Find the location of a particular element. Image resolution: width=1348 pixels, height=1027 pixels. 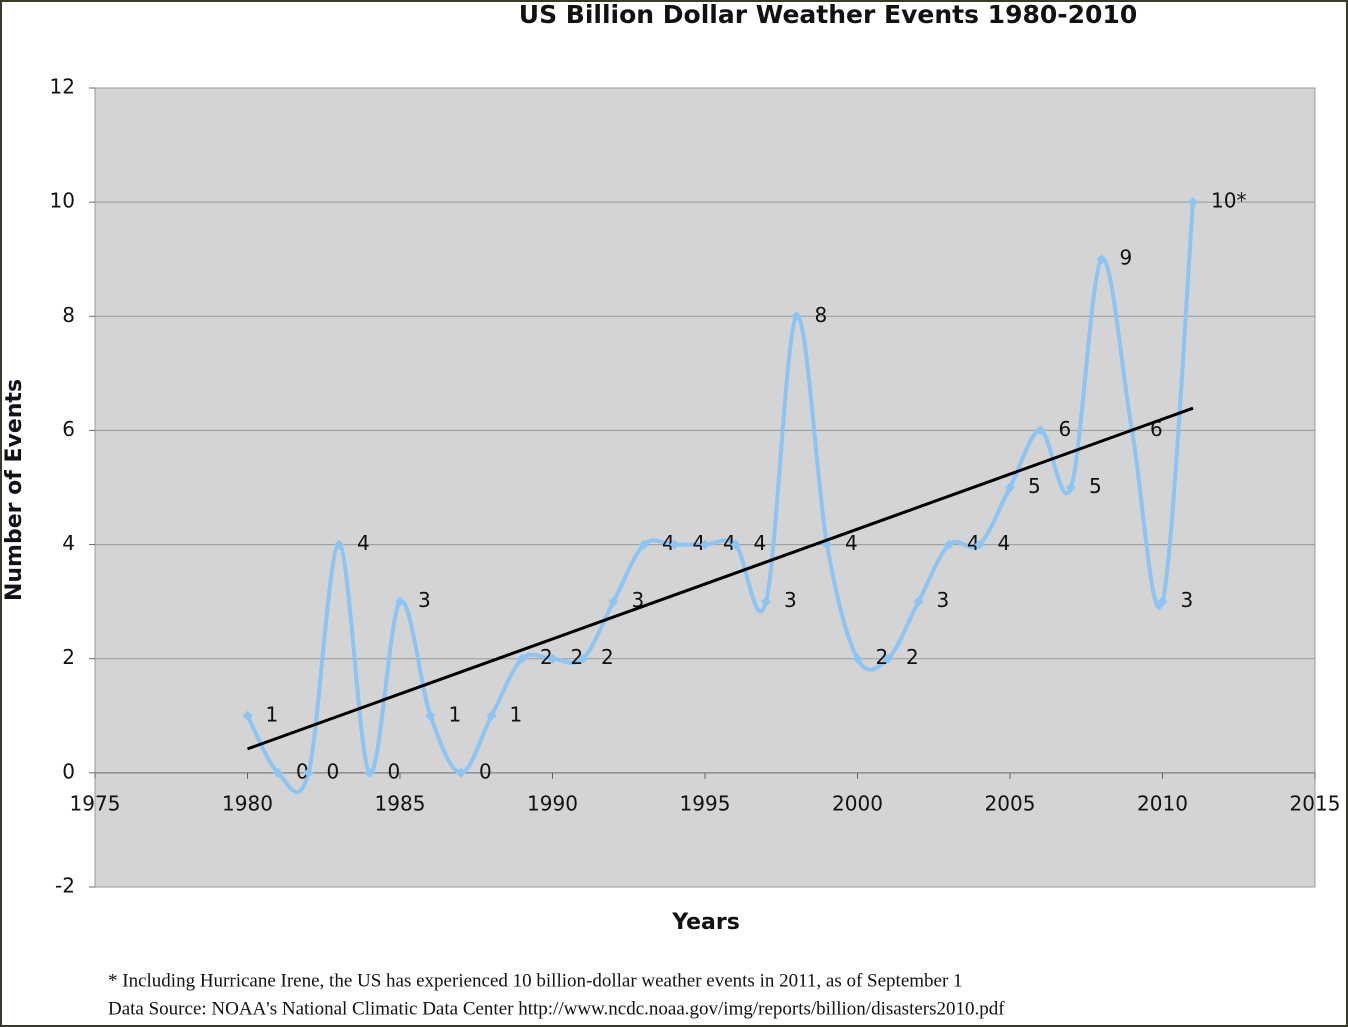

x-tick-label: 1975 is located at coordinates (95, 803).